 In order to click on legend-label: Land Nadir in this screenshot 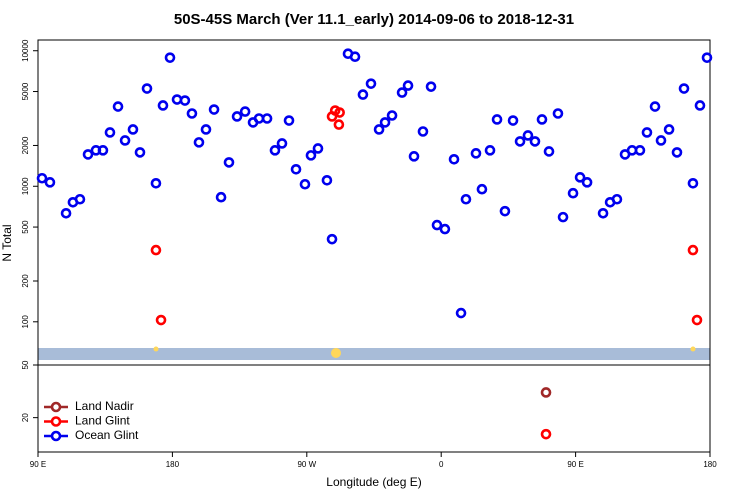, I will do `click(104, 406)`.